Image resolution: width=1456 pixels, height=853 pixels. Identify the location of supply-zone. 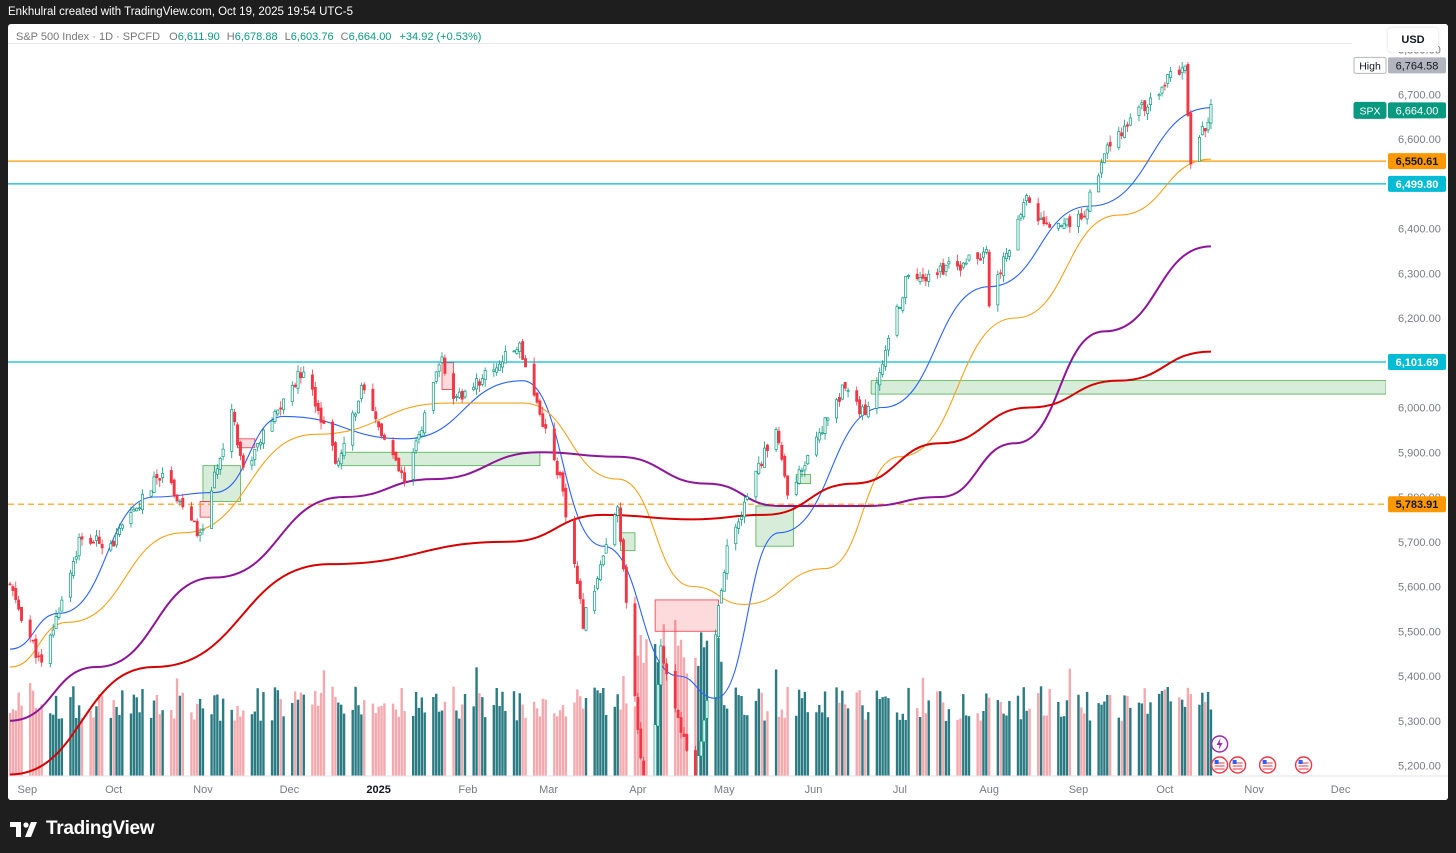
(686, 615).